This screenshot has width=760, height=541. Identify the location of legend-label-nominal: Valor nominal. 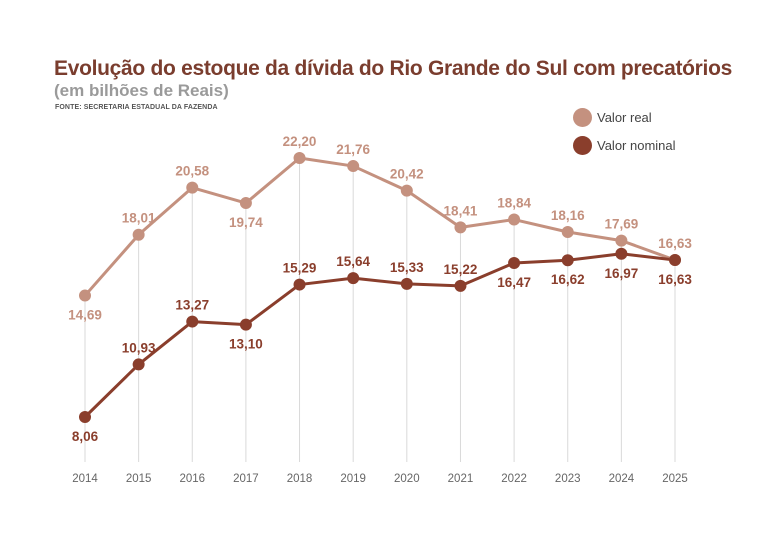
(636, 145).